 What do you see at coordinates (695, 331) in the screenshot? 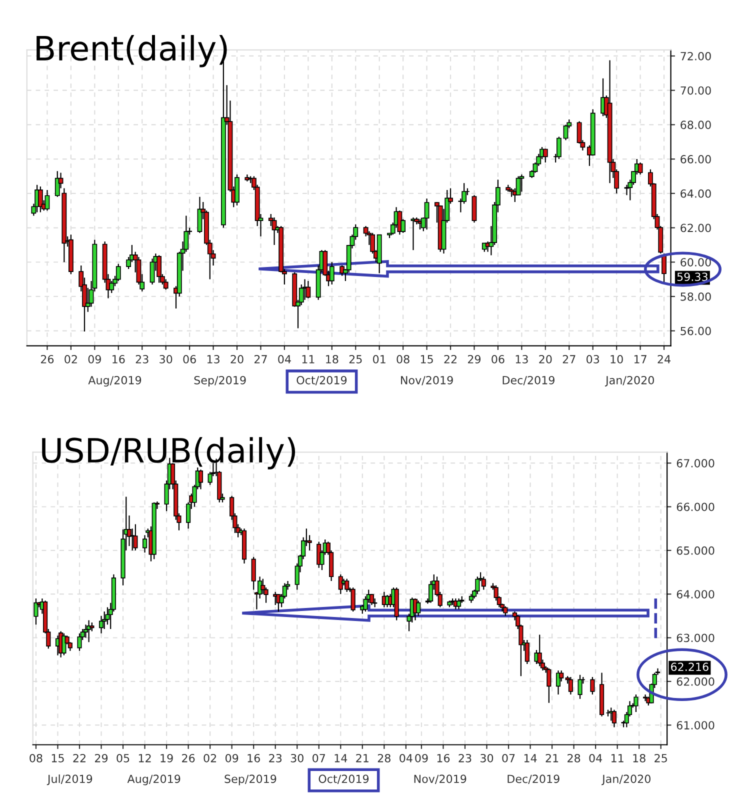
I see `y-tick-label: 56.00` at bounding box center [695, 331].